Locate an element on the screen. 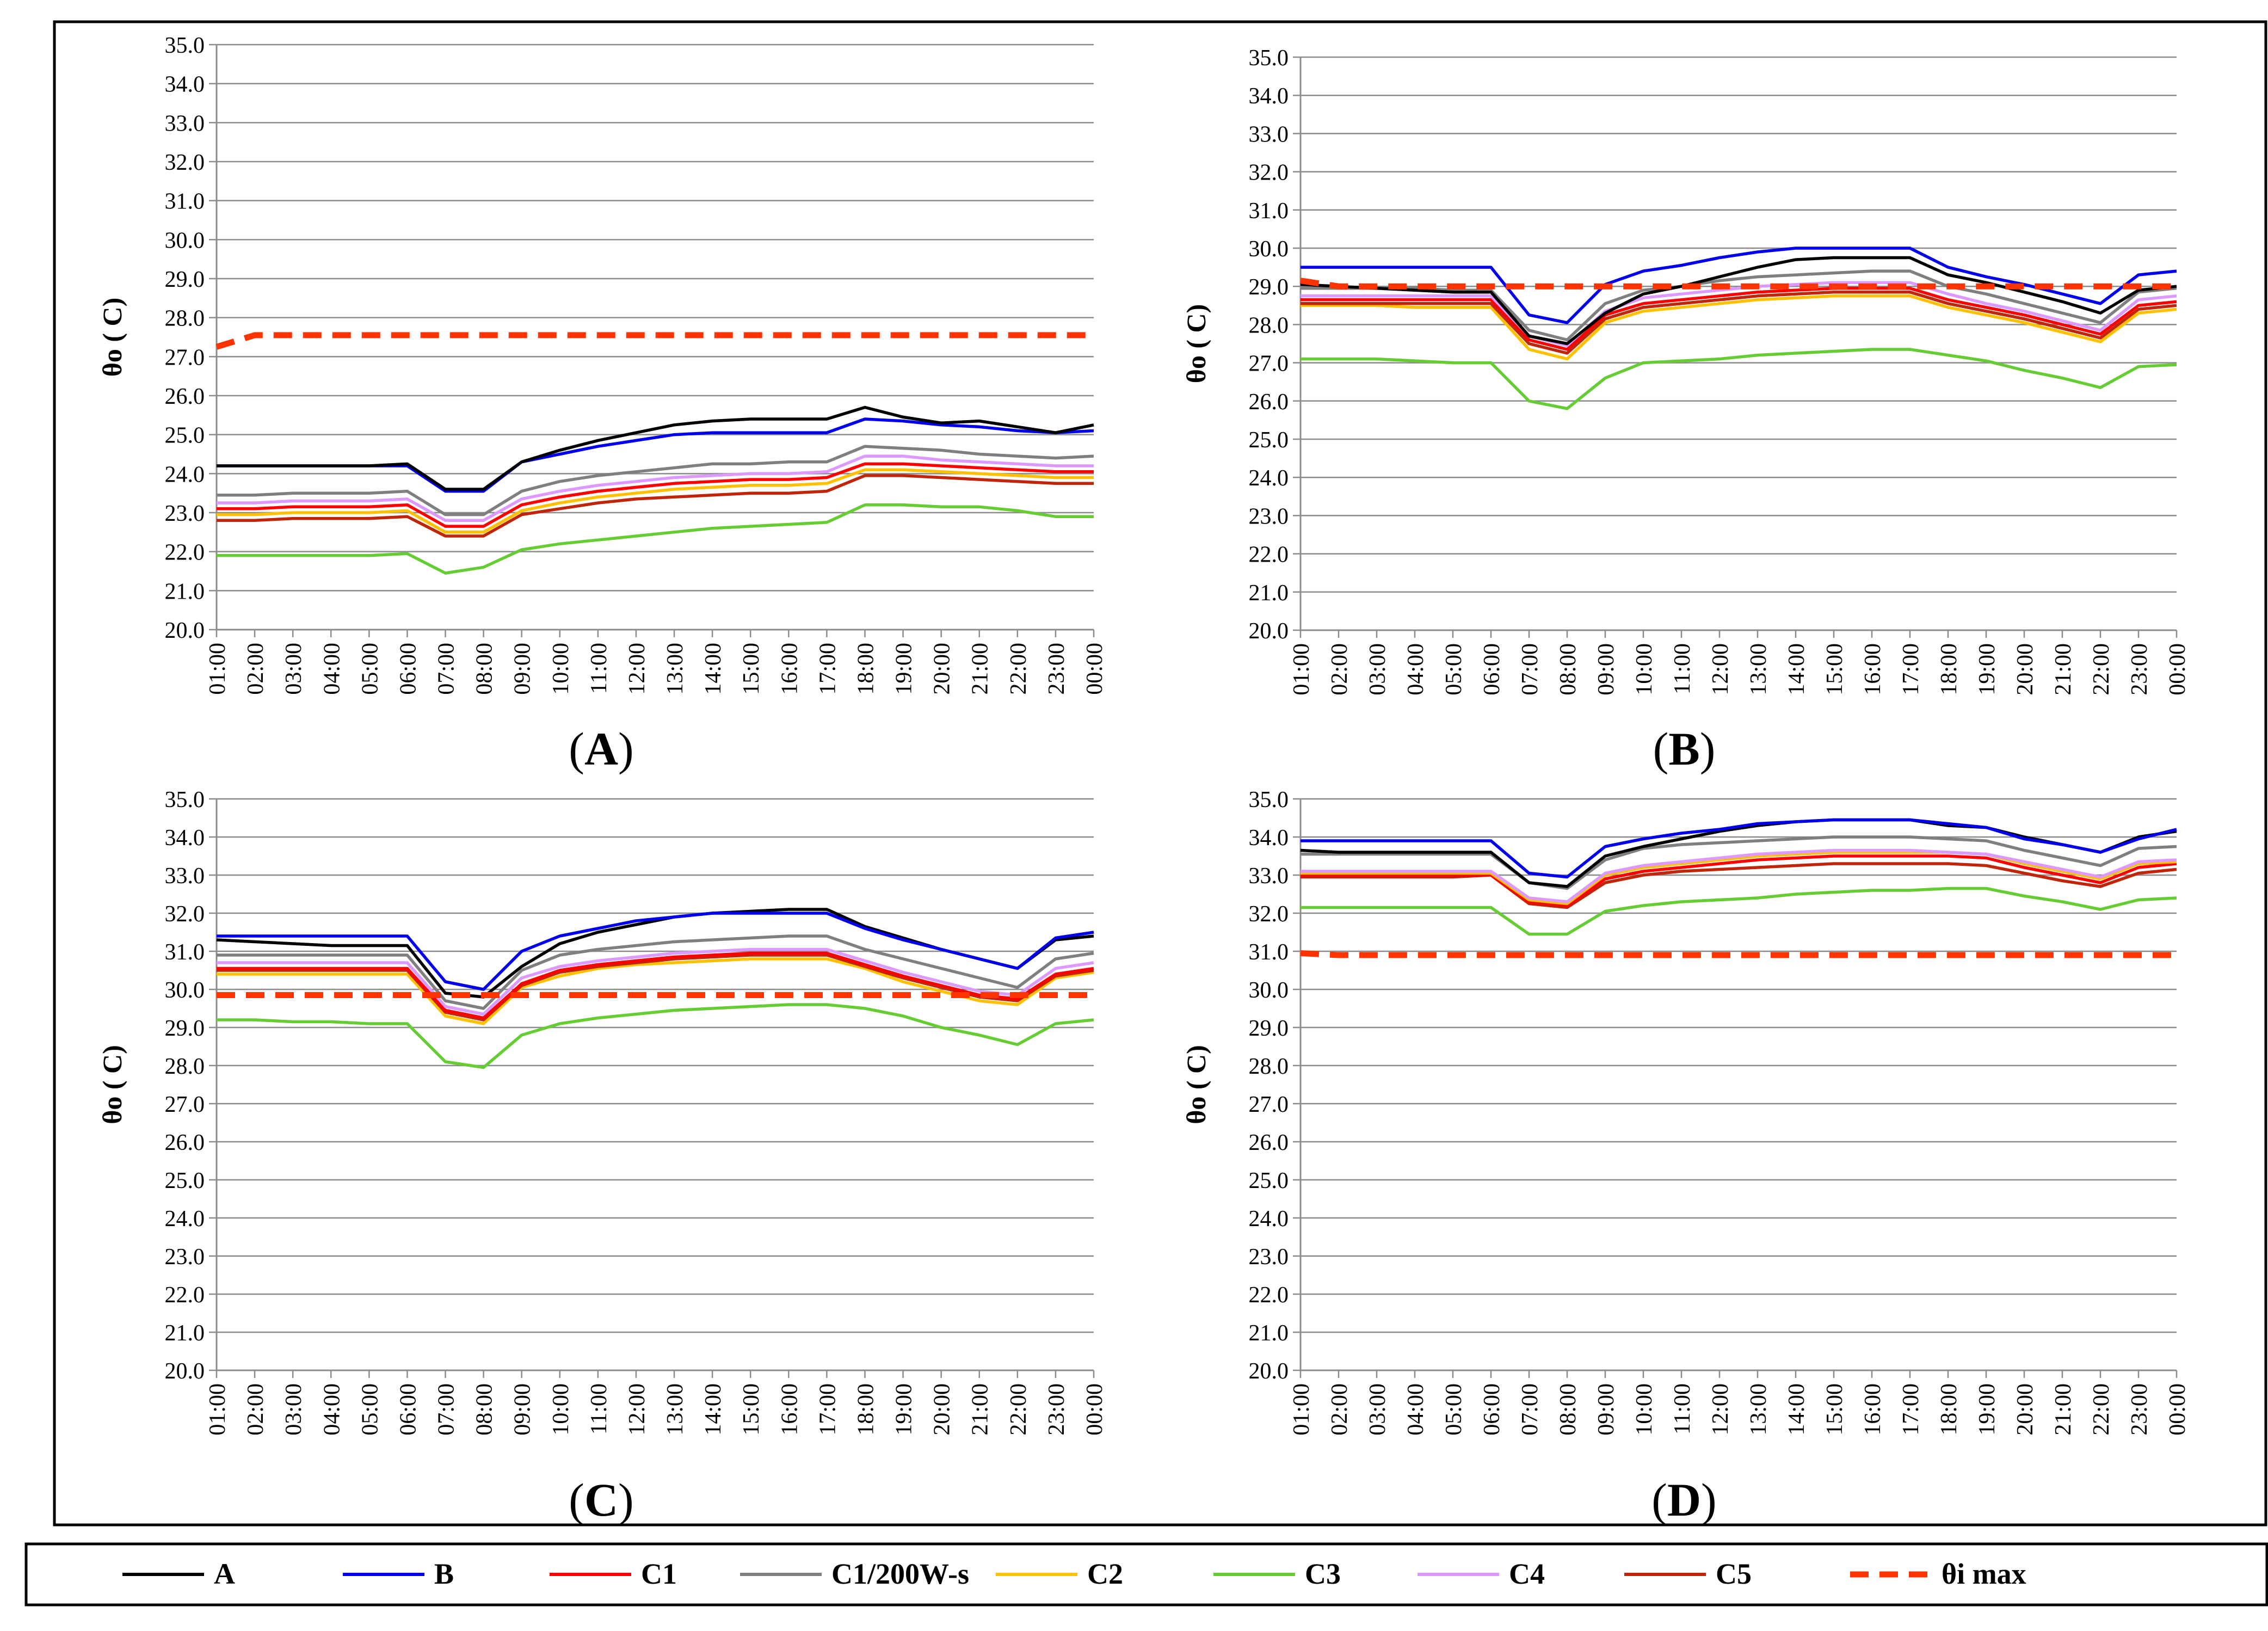 The height and width of the screenshot is (1631, 2268). legend-item-c1-200w-s: C1/200W-s is located at coordinates (854, 1574).